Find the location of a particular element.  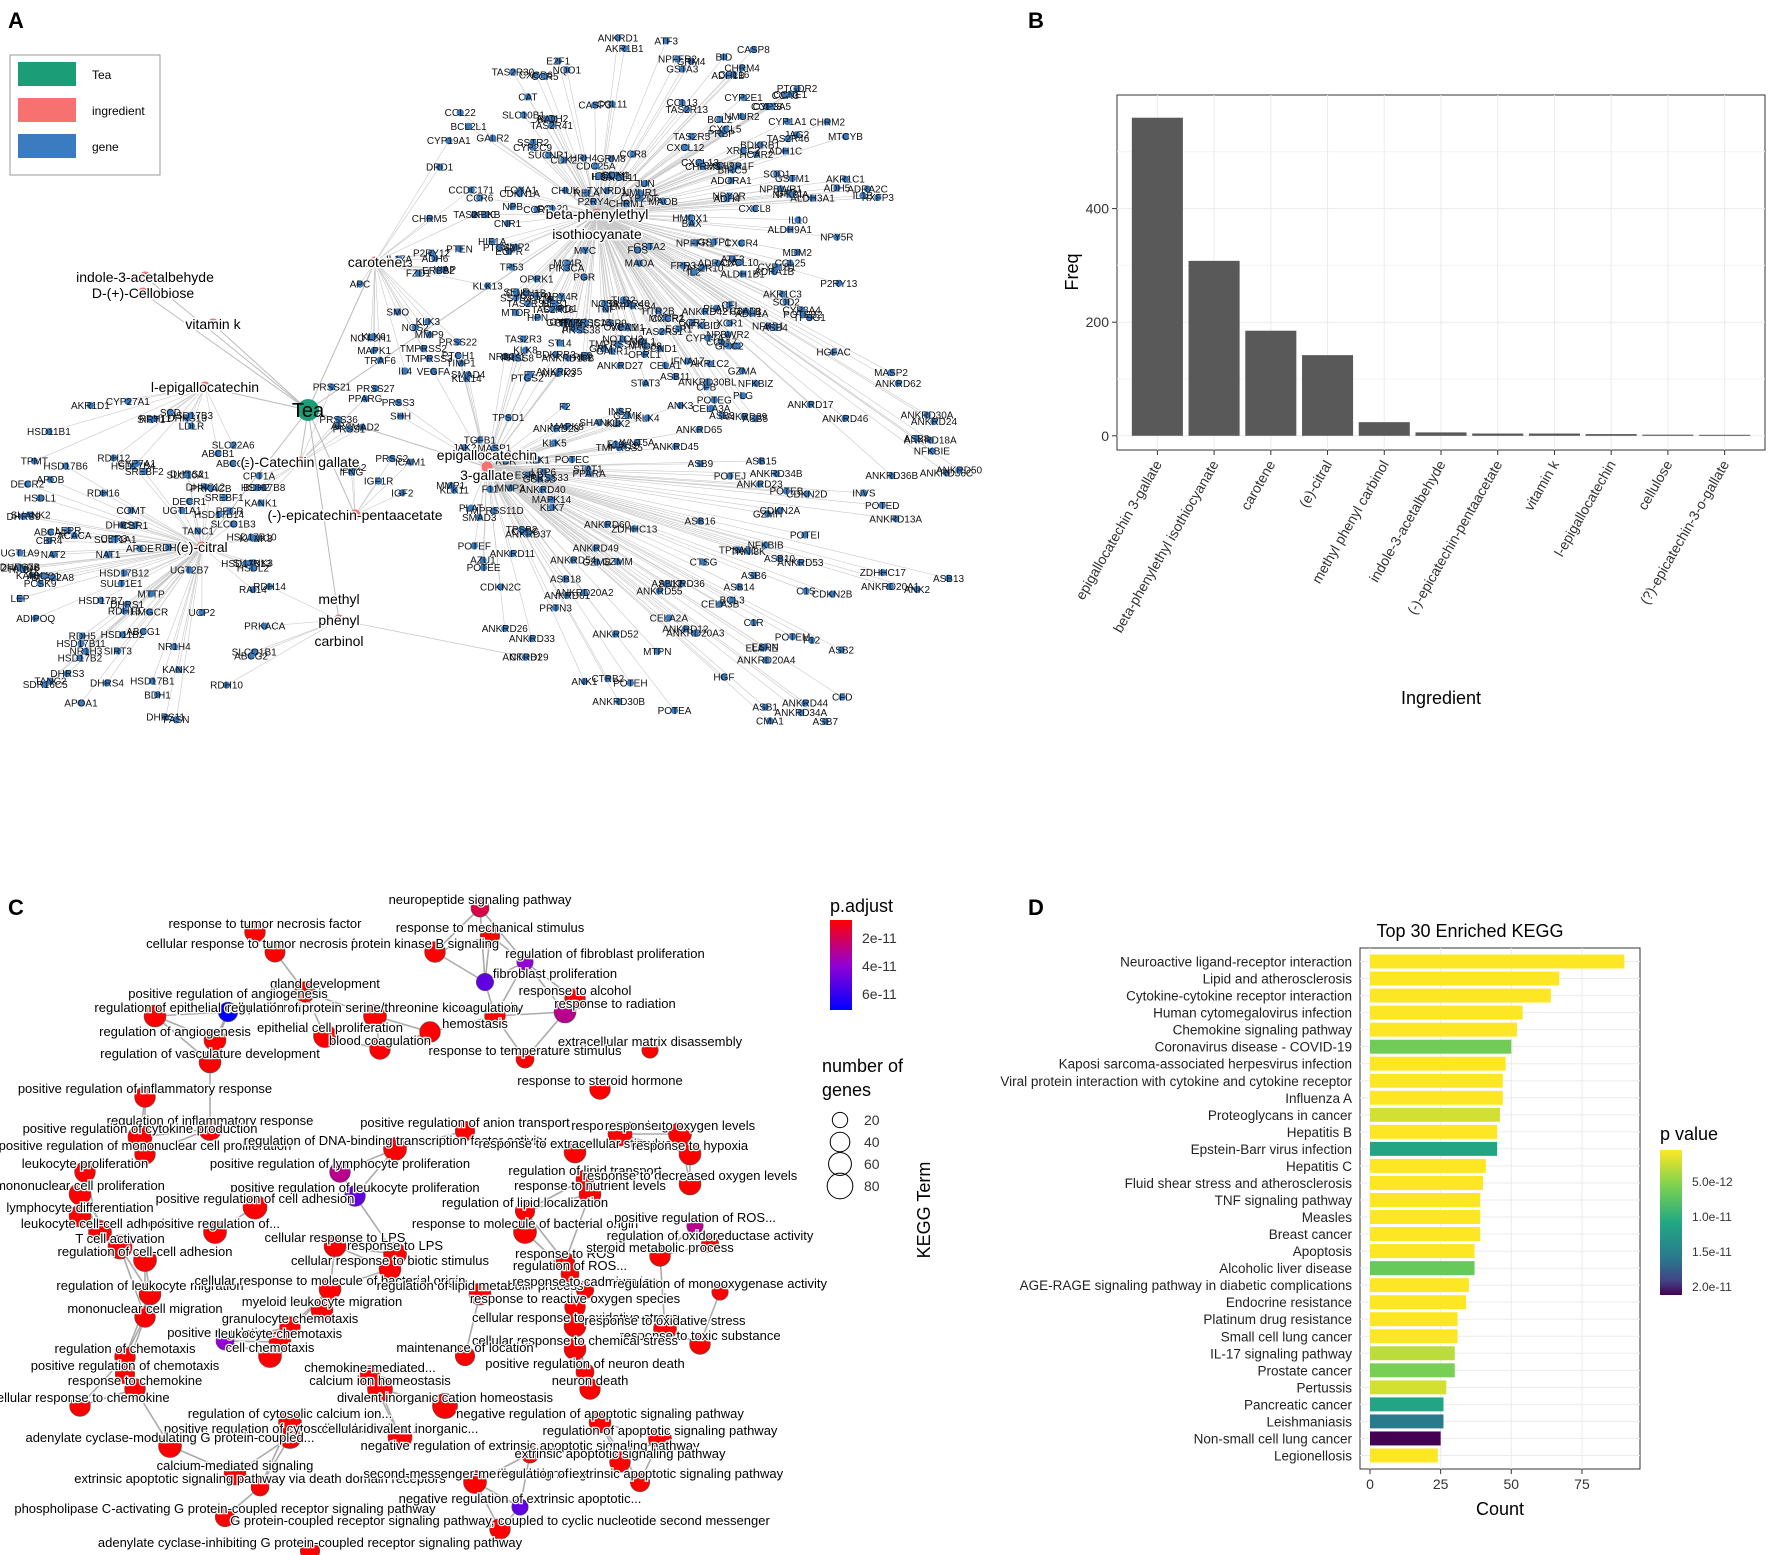

gene-label: ANKRD54 is located at coordinates (573, 561).